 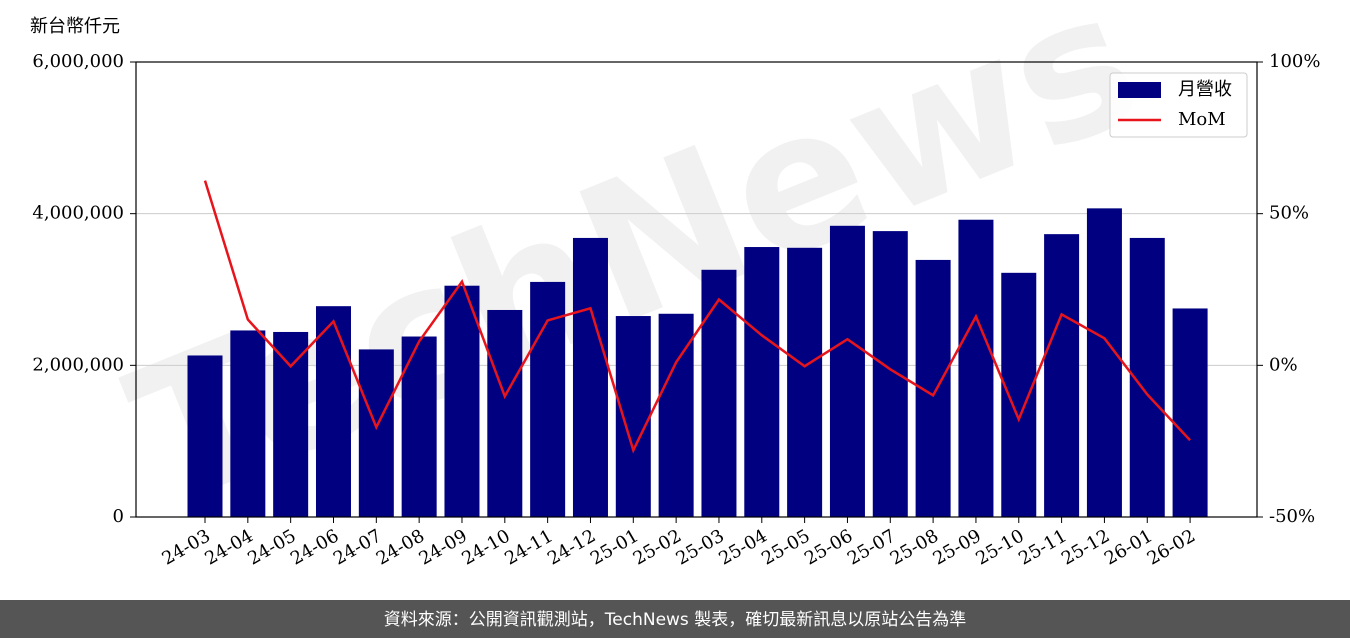 What do you see at coordinates (1085, 547) in the screenshot?
I see `x-tick-label: 25-12` at bounding box center [1085, 547].